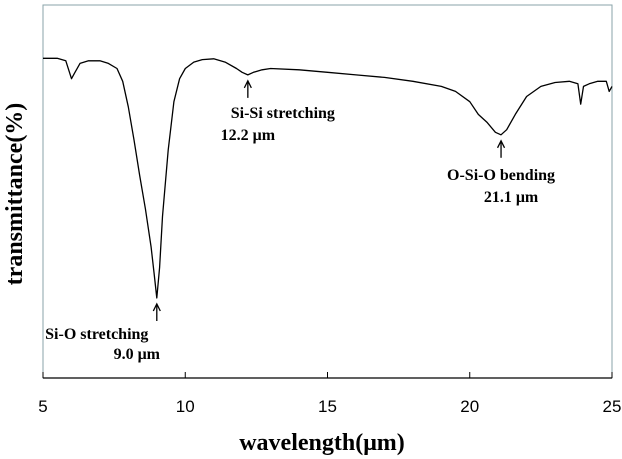  What do you see at coordinates (329, 394) in the screenshot?
I see `x-axis-ticks: 5 10 15 20 25` at bounding box center [329, 394].